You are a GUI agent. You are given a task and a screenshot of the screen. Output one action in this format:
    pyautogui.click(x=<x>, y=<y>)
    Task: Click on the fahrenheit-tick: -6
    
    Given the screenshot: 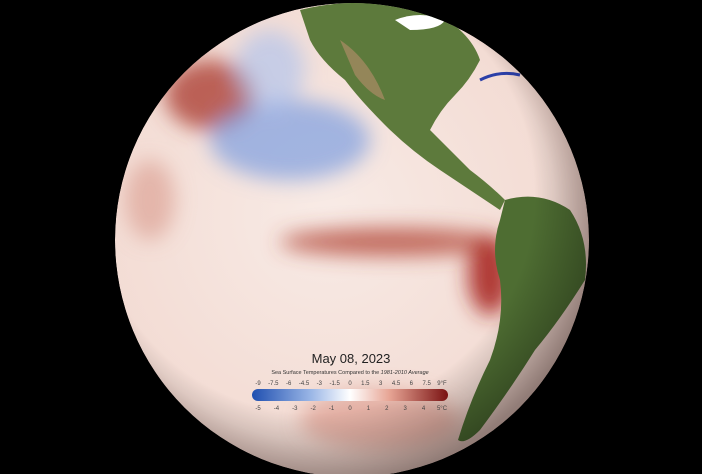 What is the action you would take?
    pyautogui.click(x=289, y=384)
    